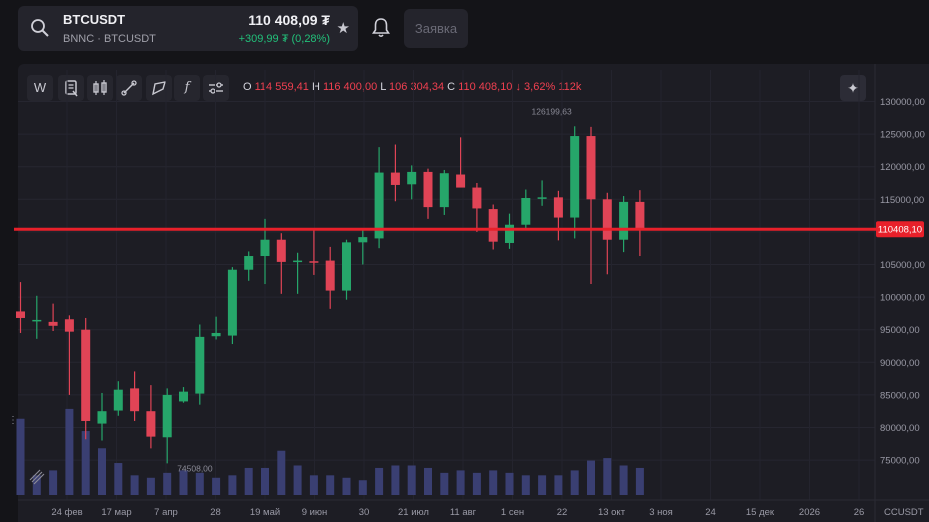 The height and width of the screenshot is (522, 929). What do you see at coordinates (562, 512) in the screenshot?
I see `x-tick-label: 22` at bounding box center [562, 512].